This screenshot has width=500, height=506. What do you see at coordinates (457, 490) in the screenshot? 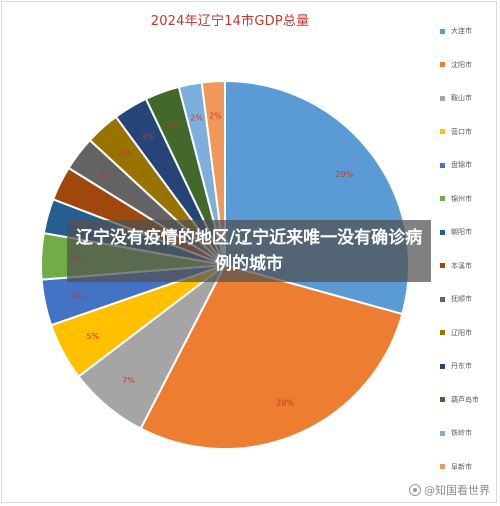
I see `watermark-text: @知国看世界` at bounding box center [457, 490].